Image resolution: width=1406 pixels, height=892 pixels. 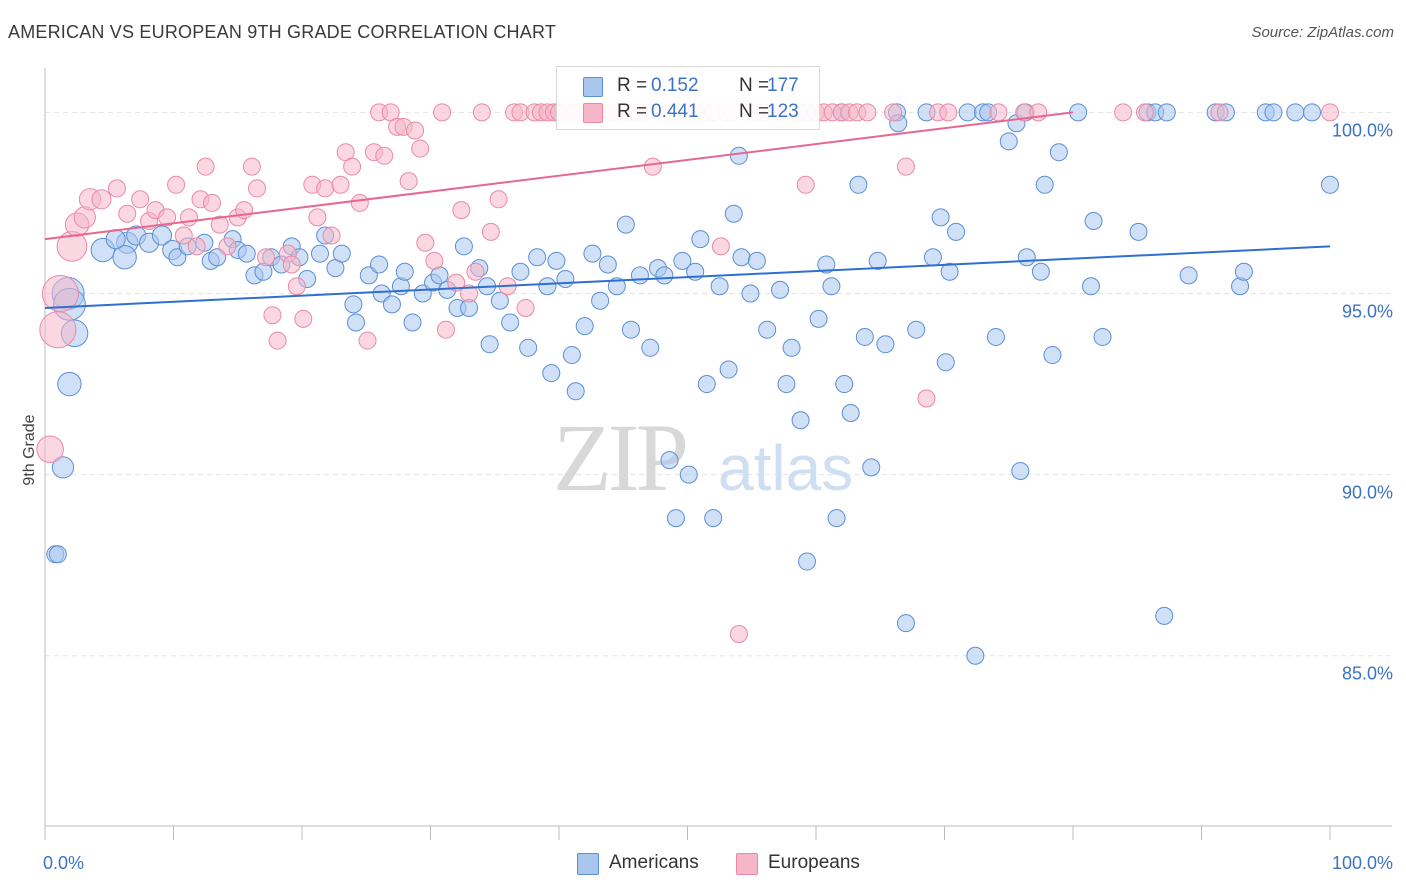 What do you see at coordinates (747, 864) in the screenshot?
I see `europeans-legend-swatch` at bounding box center [747, 864].